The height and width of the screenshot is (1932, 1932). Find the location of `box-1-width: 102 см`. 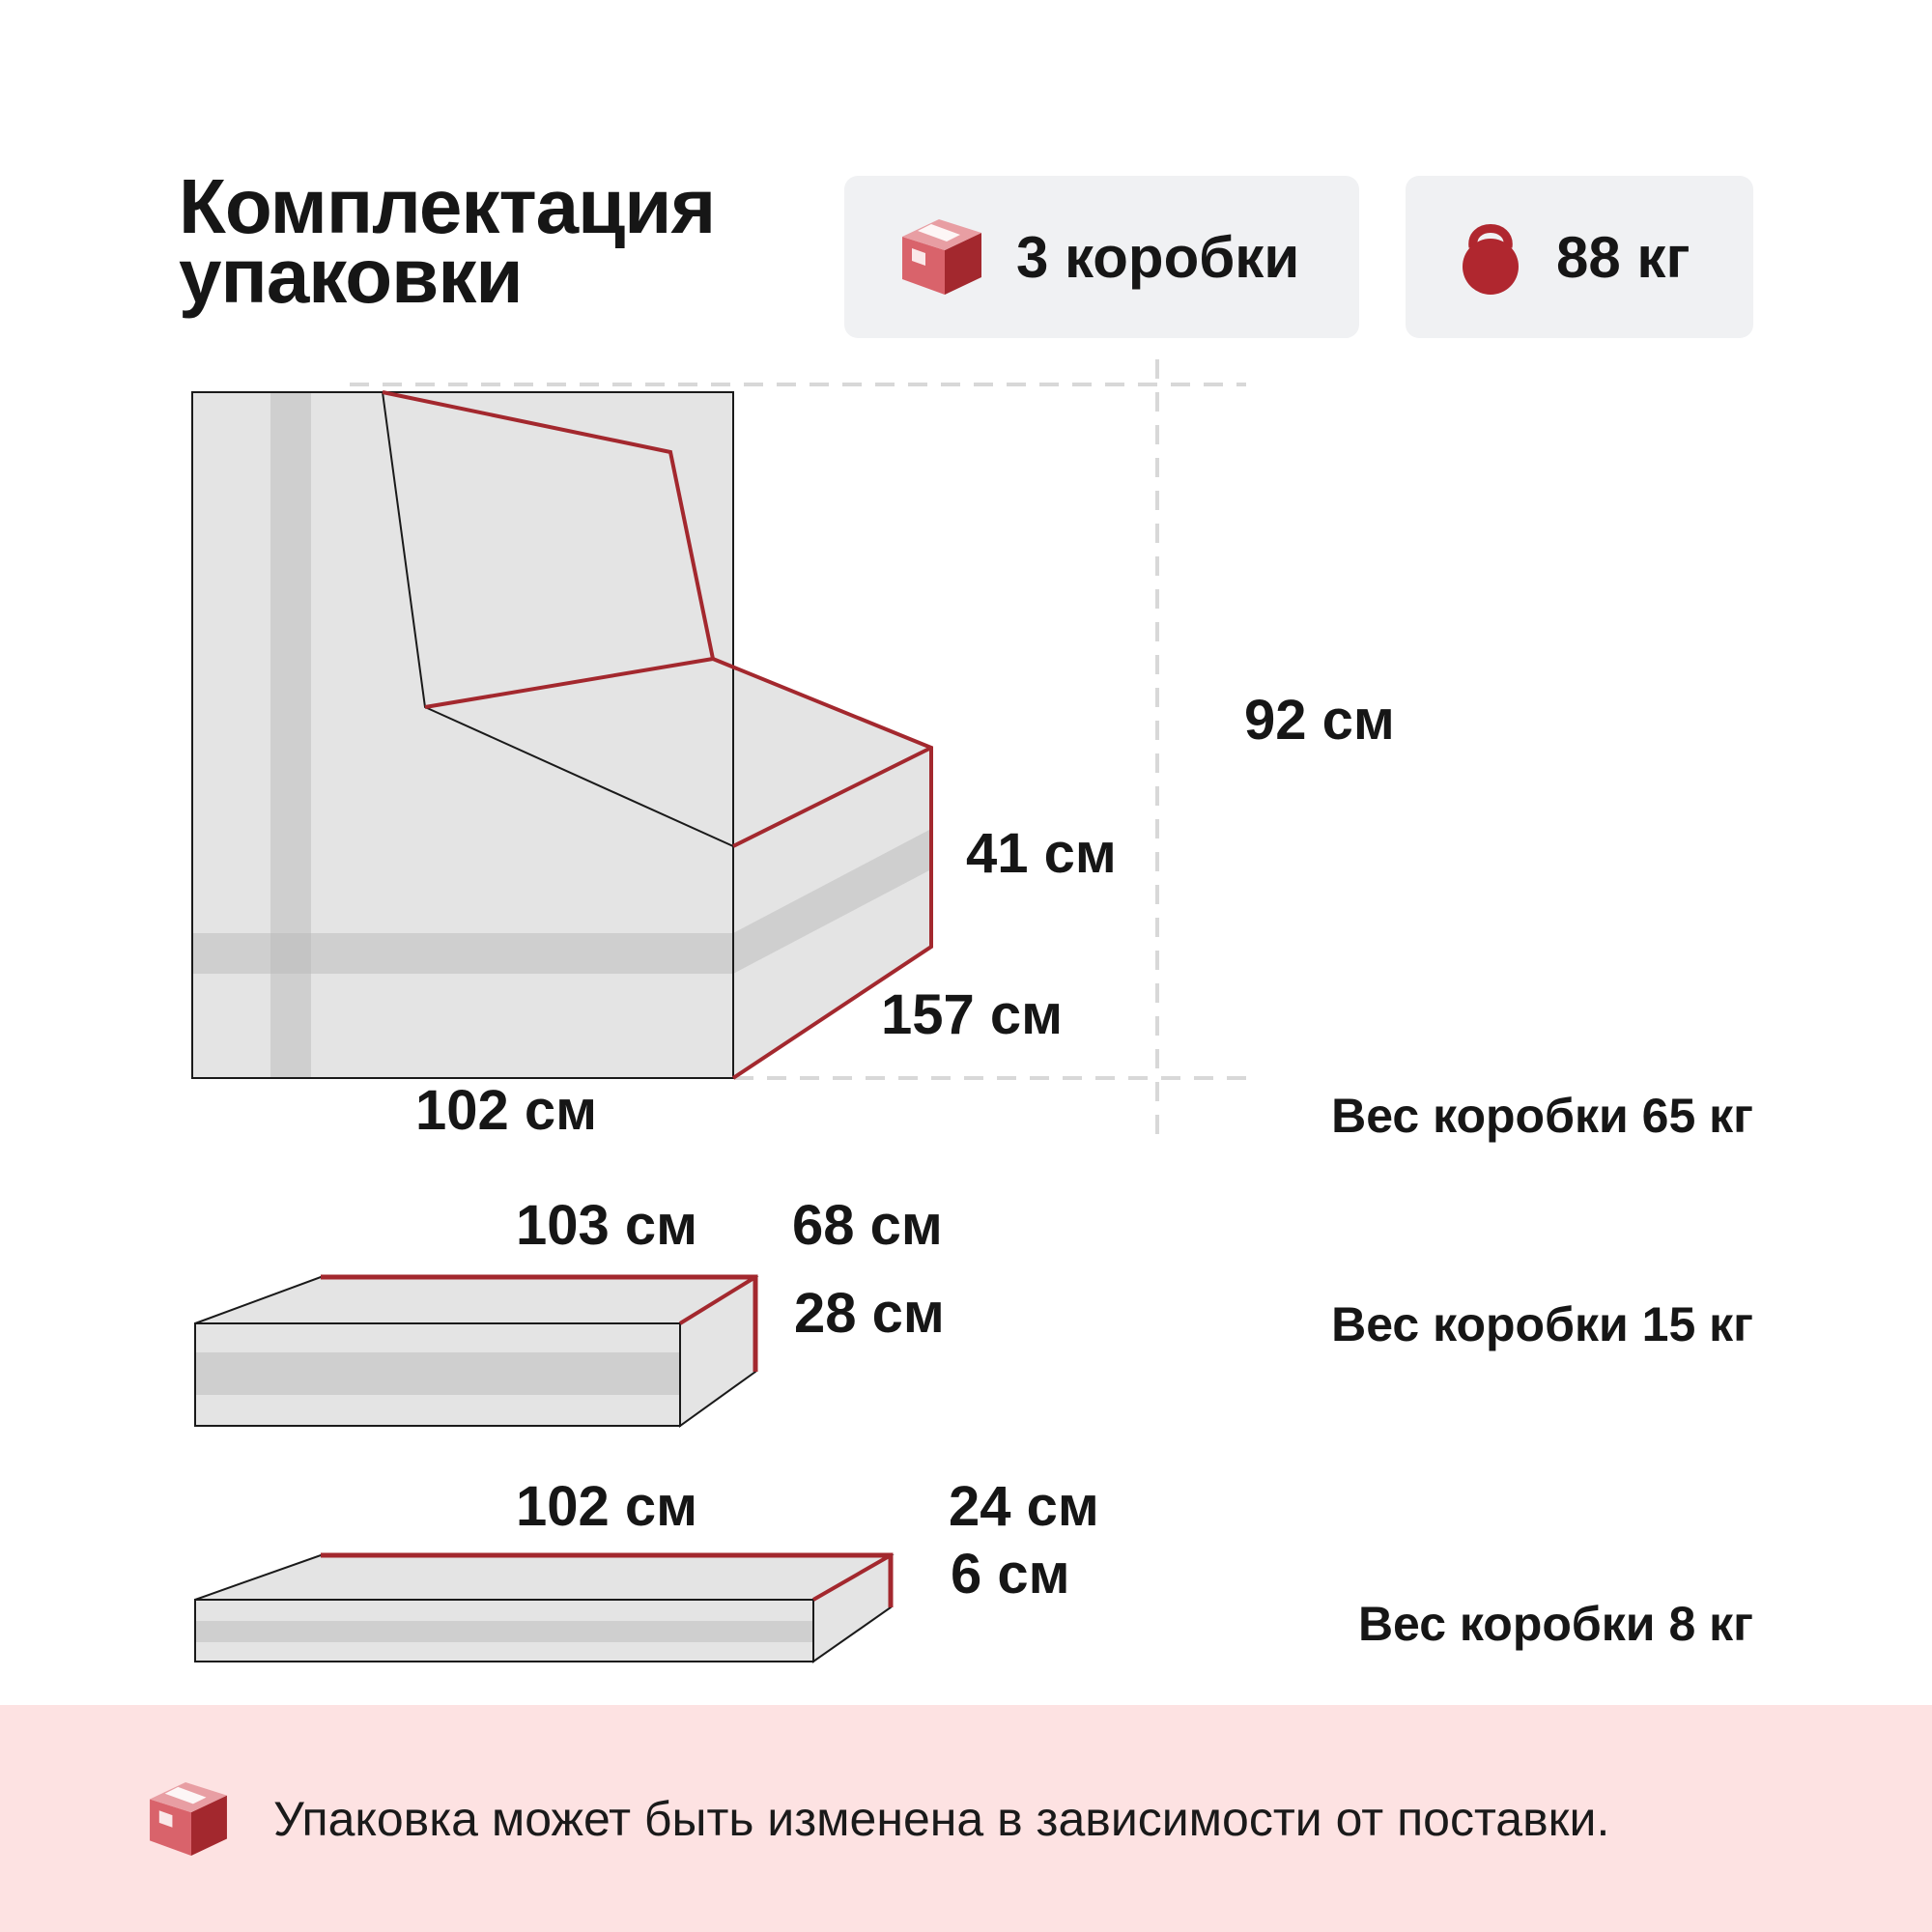

box-1-width: 102 см is located at coordinates (506, 1110).